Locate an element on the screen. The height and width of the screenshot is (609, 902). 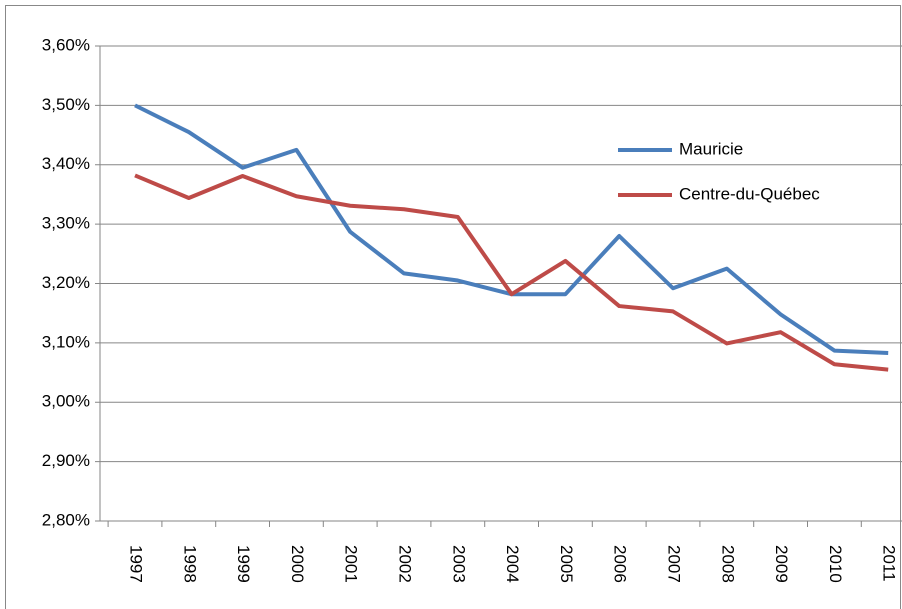
x-tick-label: 2008 is located at coordinates (727, 564).